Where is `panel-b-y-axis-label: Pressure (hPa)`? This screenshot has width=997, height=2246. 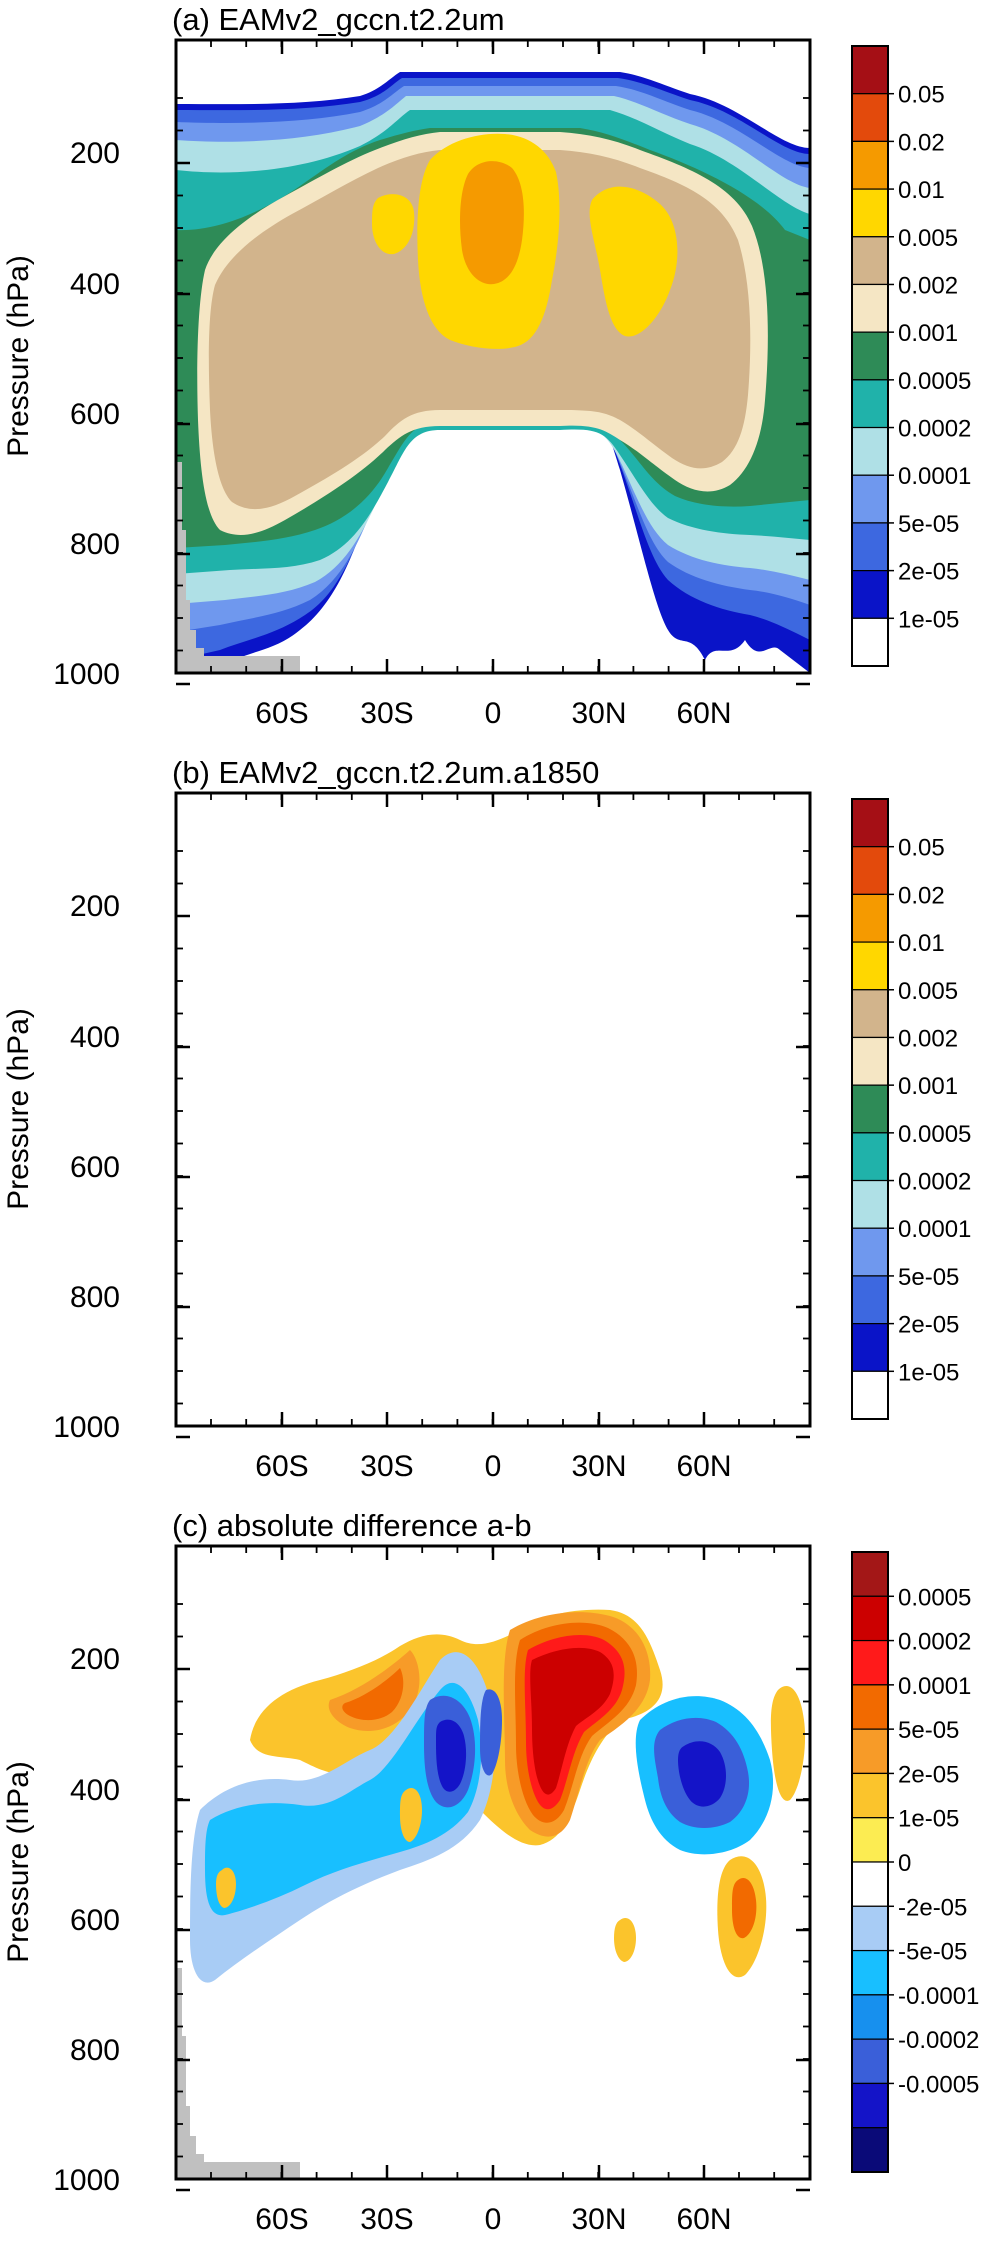
panel-b-y-axis-label: Pressure (hPa) is located at coordinates (18, 1109).